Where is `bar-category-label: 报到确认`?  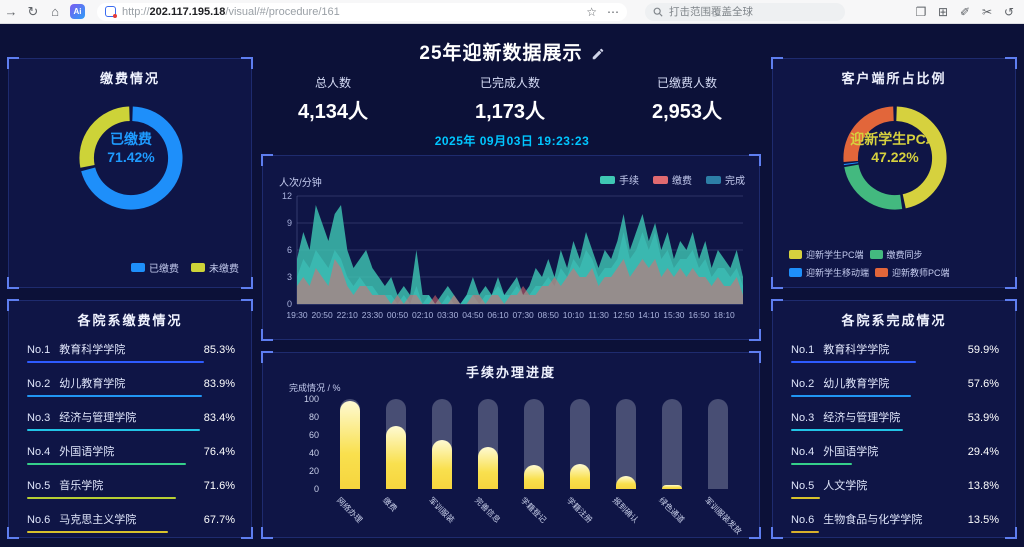
bar-category-label: 报到确认 is located at coordinates (625, 510).